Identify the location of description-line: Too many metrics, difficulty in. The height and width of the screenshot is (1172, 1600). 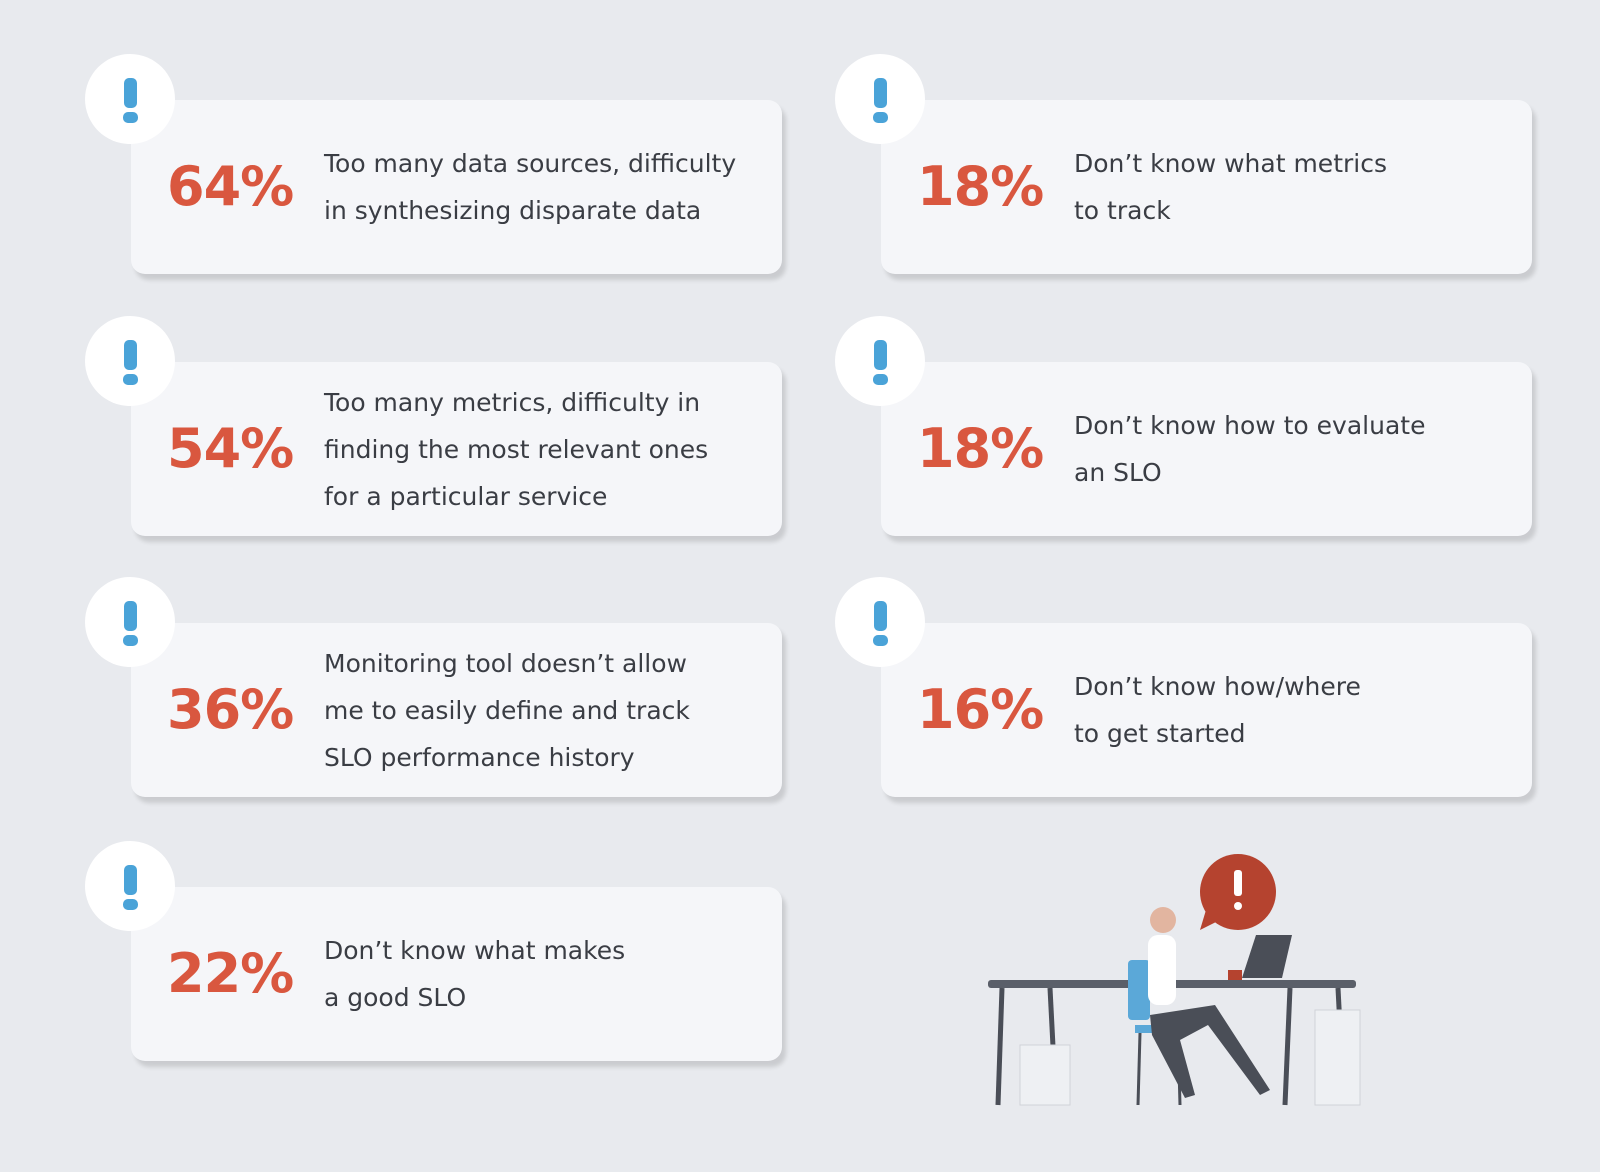
(512, 402).